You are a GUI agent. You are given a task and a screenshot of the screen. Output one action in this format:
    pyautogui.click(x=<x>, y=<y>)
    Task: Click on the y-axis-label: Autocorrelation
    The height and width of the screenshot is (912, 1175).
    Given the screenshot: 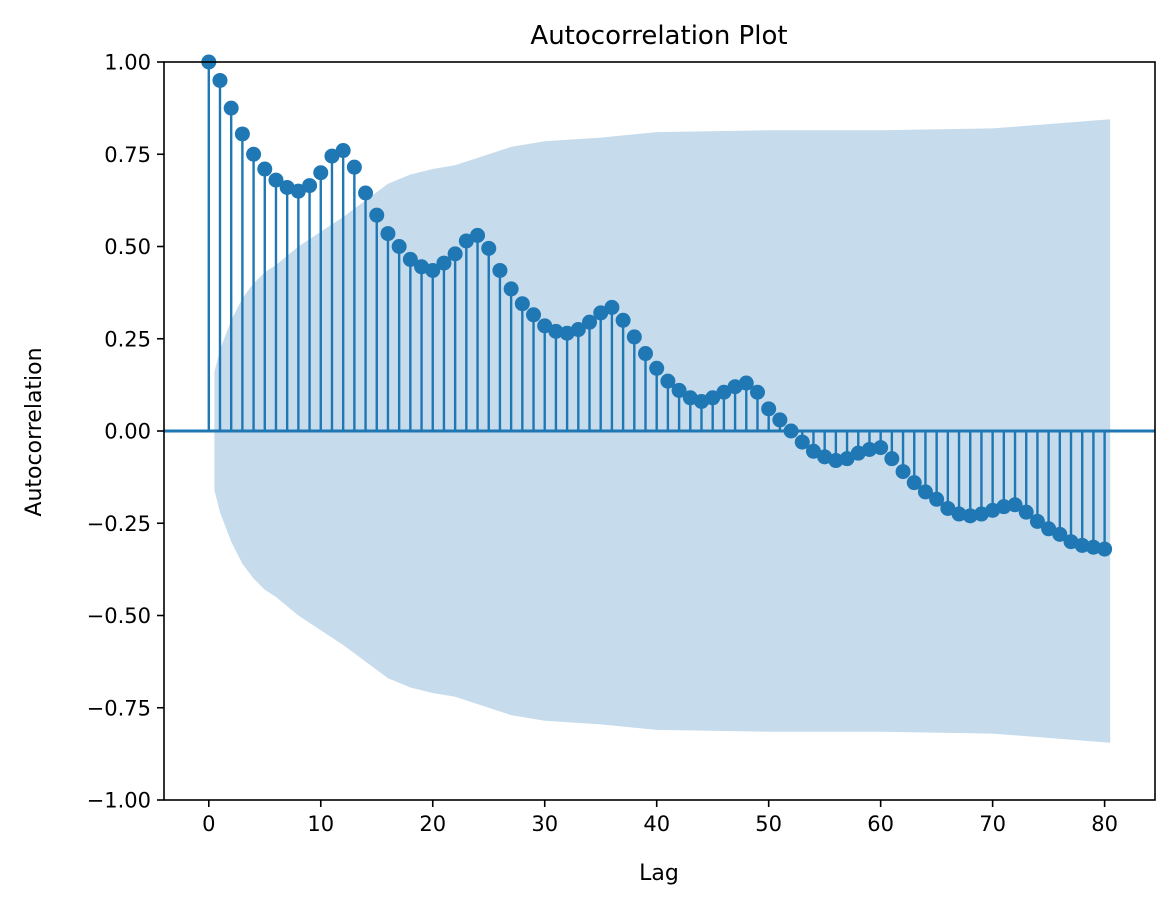 What is the action you would take?
    pyautogui.click(x=34, y=431)
    